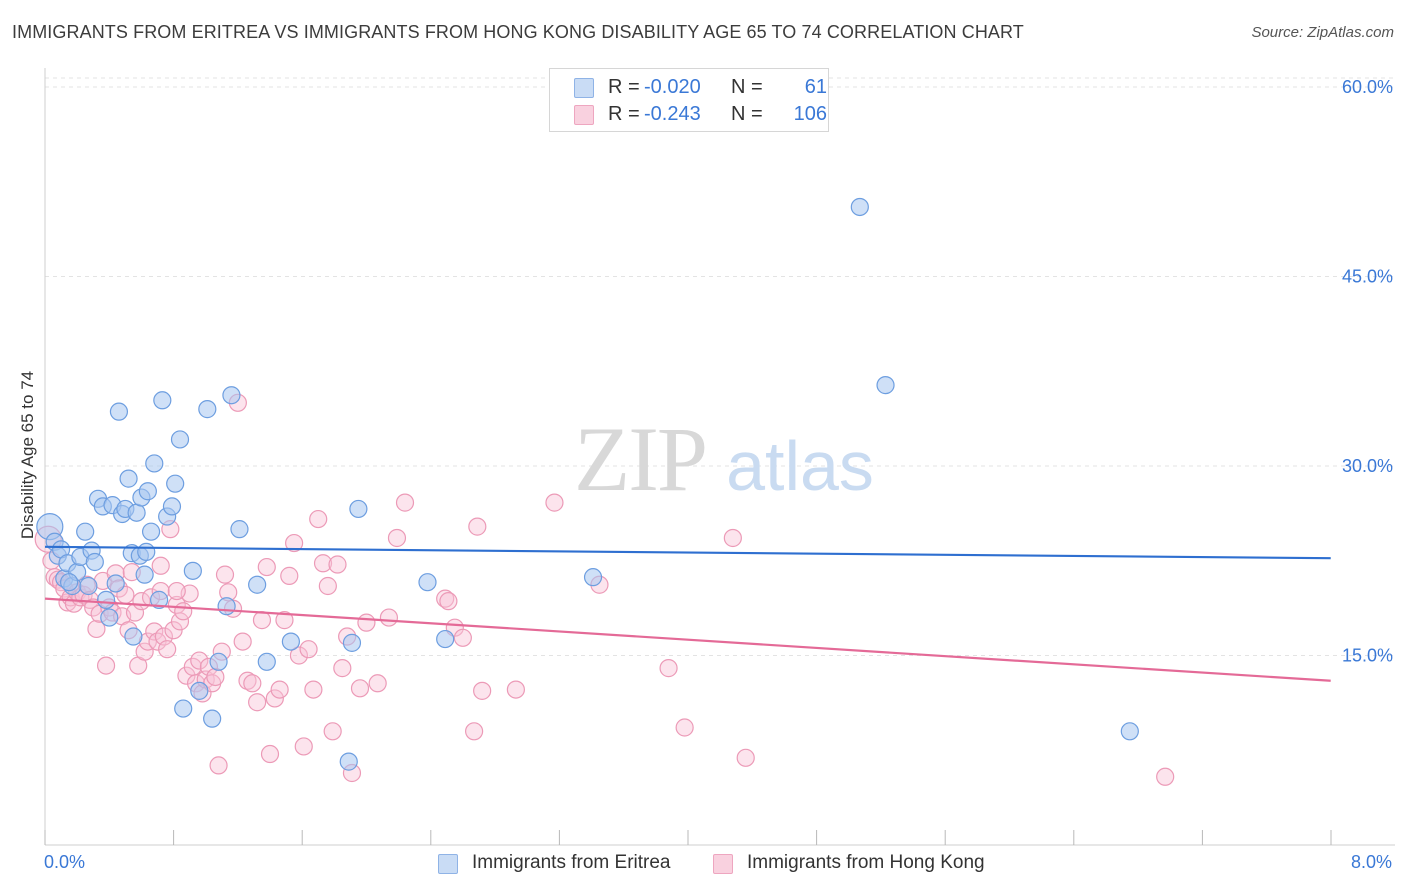 The height and width of the screenshot is (892, 1406). Describe the element at coordinates (687, 639) in the screenshot. I see `trend-line-hong-kong` at that location.